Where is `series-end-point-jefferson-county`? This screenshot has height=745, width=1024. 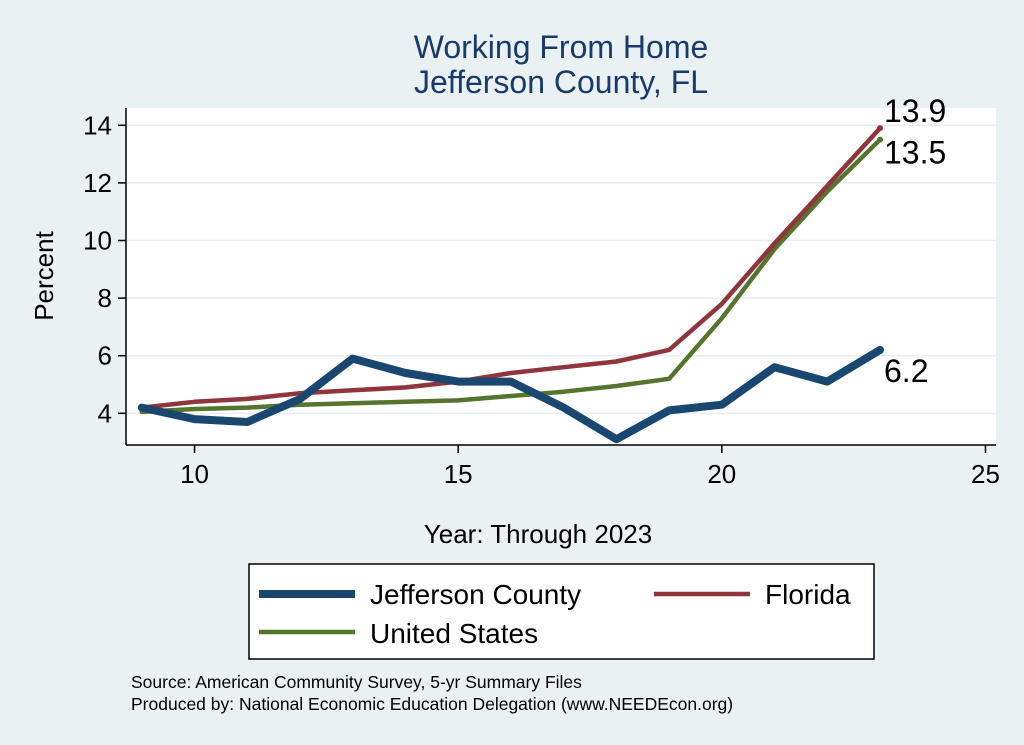 series-end-point-jefferson-county is located at coordinates (880, 349).